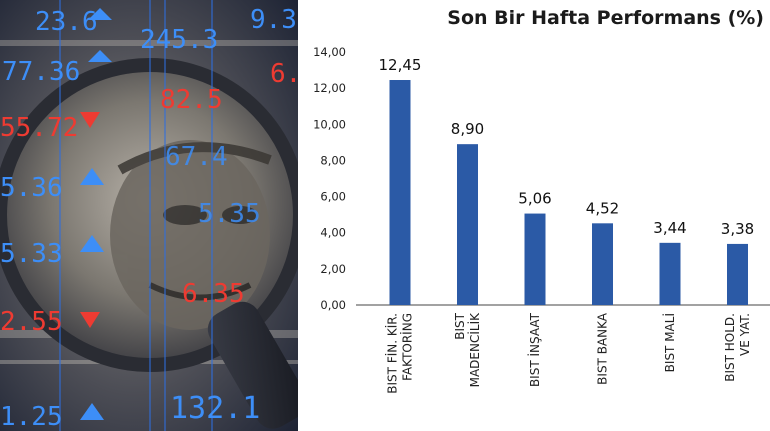 This screenshot has height=431, width=770. Describe the element at coordinates (333, 305) in the screenshot. I see `y-tick-label: 0,00` at that location.